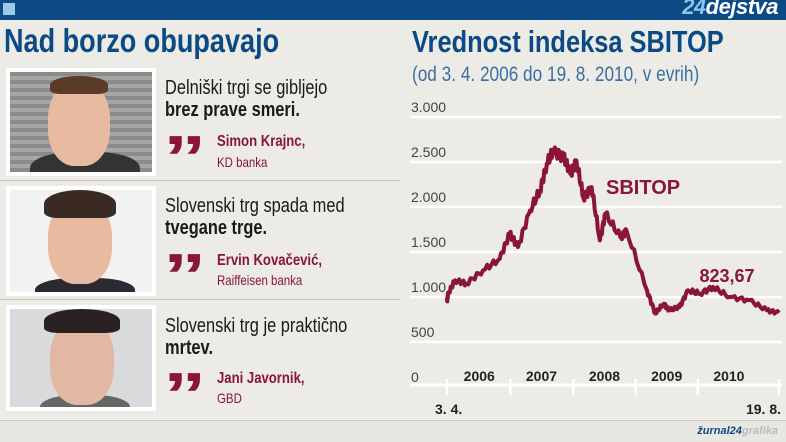  What do you see at coordinates (428, 242) in the screenshot?
I see `y-tick-label: 1.500` at bounding box center [428, 242].